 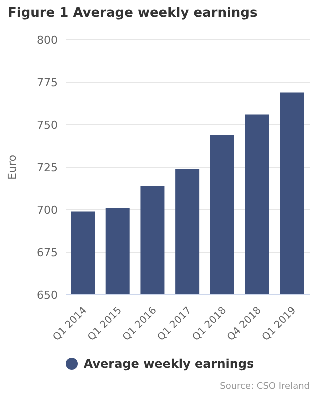 What do you see at coordinates (169, 364) in the screenshot?
I see `legend-label: Average weekly earnings` at bounding box center [169, 364].